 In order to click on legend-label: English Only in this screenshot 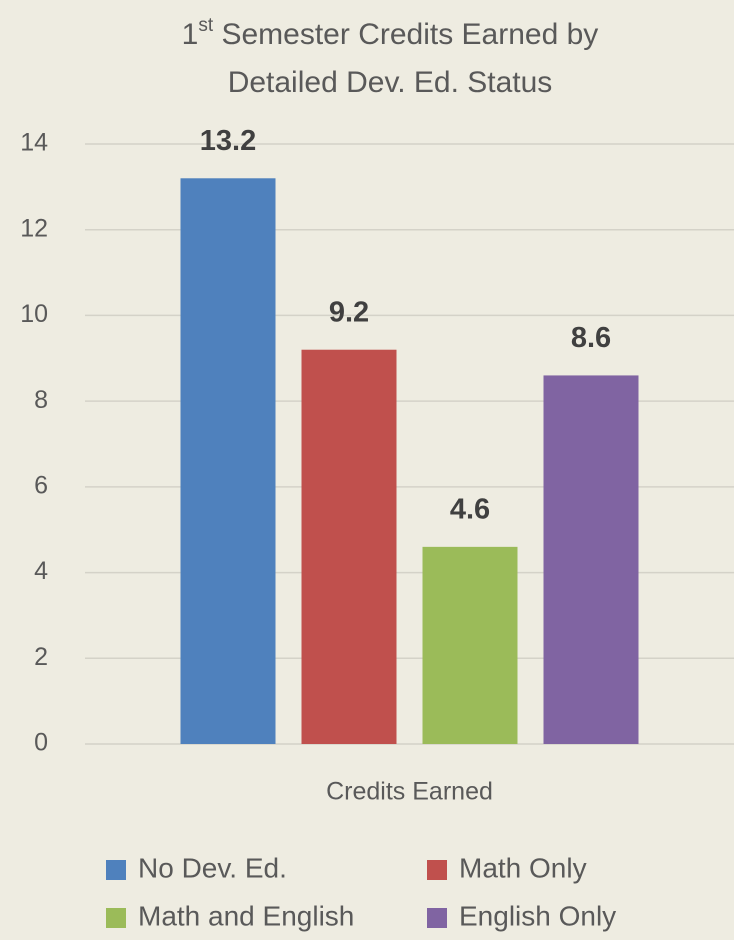, I will do `click(537, 915)`.